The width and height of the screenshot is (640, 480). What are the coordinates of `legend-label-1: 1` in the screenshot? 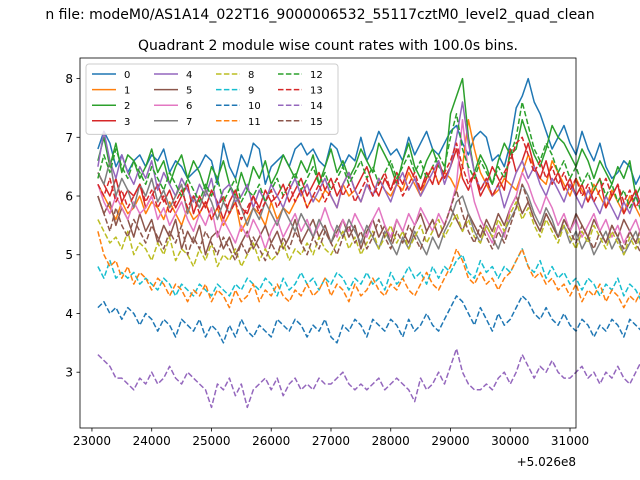 It's located at (127, 91).